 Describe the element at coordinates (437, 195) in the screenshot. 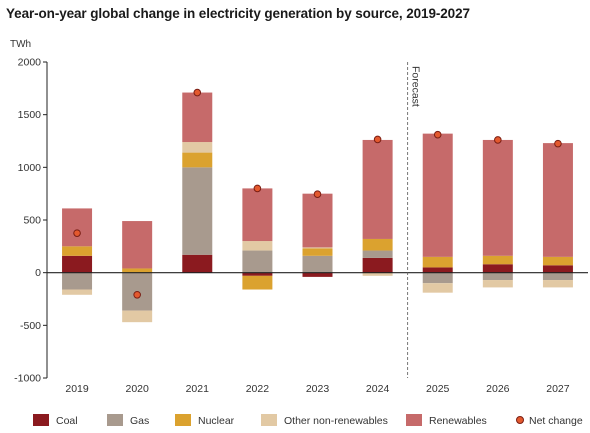

I see `bar-segment-renewables-2025` at that location.